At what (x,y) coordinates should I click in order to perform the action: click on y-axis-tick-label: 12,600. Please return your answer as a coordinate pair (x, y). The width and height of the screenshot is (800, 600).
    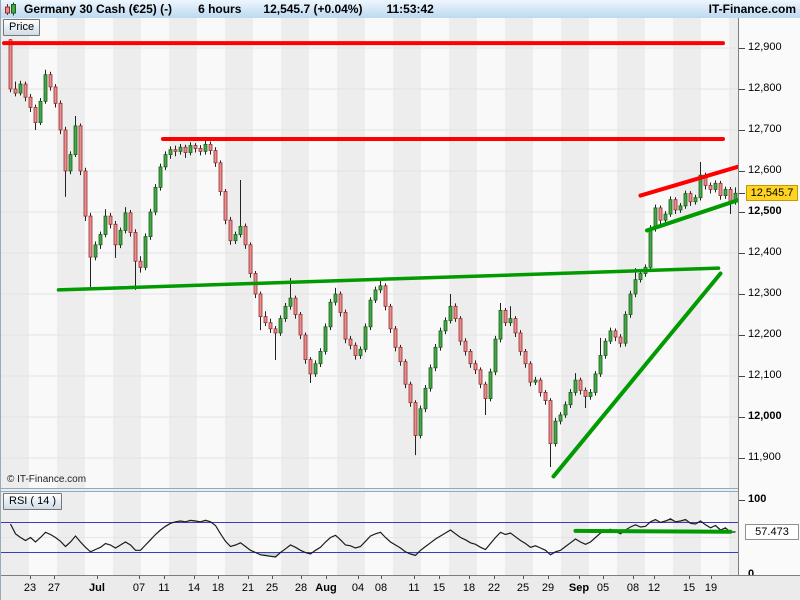
    Looking at the image, I should click on (765, 170).